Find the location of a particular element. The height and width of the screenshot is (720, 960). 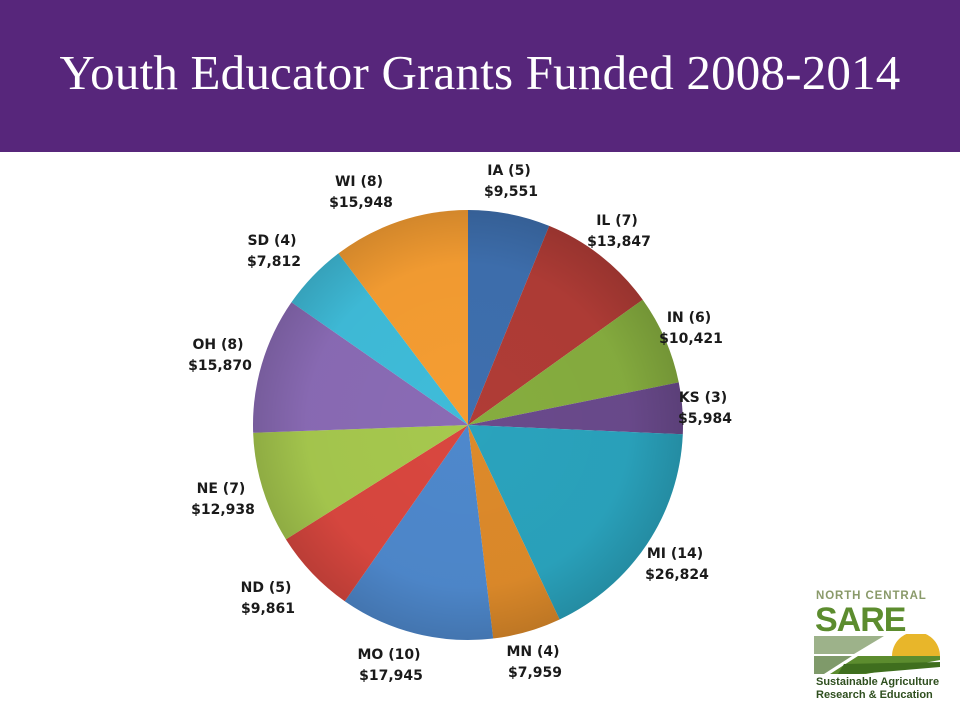

slice-label-count-ne: NE (7) is located at coordinates (221, 489).